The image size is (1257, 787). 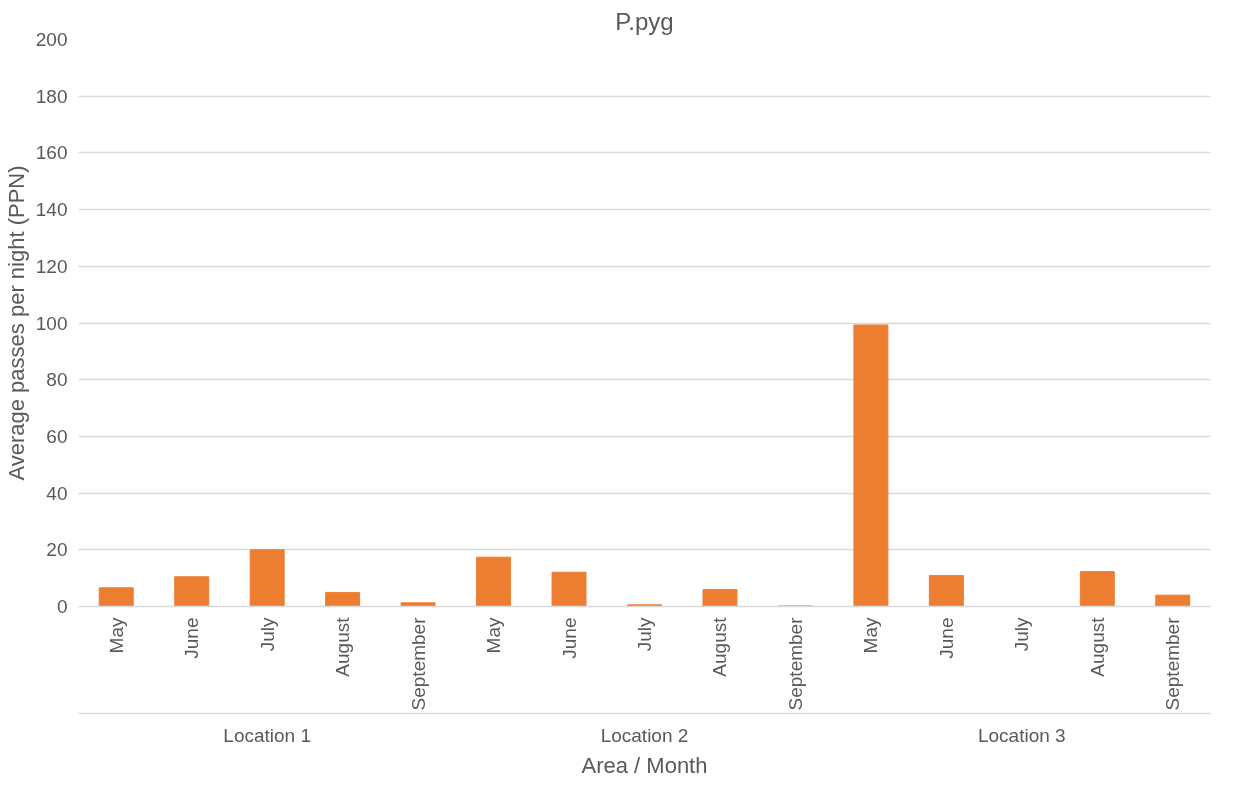 I want to click on y-tick-label: 140, so click(x=51, y=210).